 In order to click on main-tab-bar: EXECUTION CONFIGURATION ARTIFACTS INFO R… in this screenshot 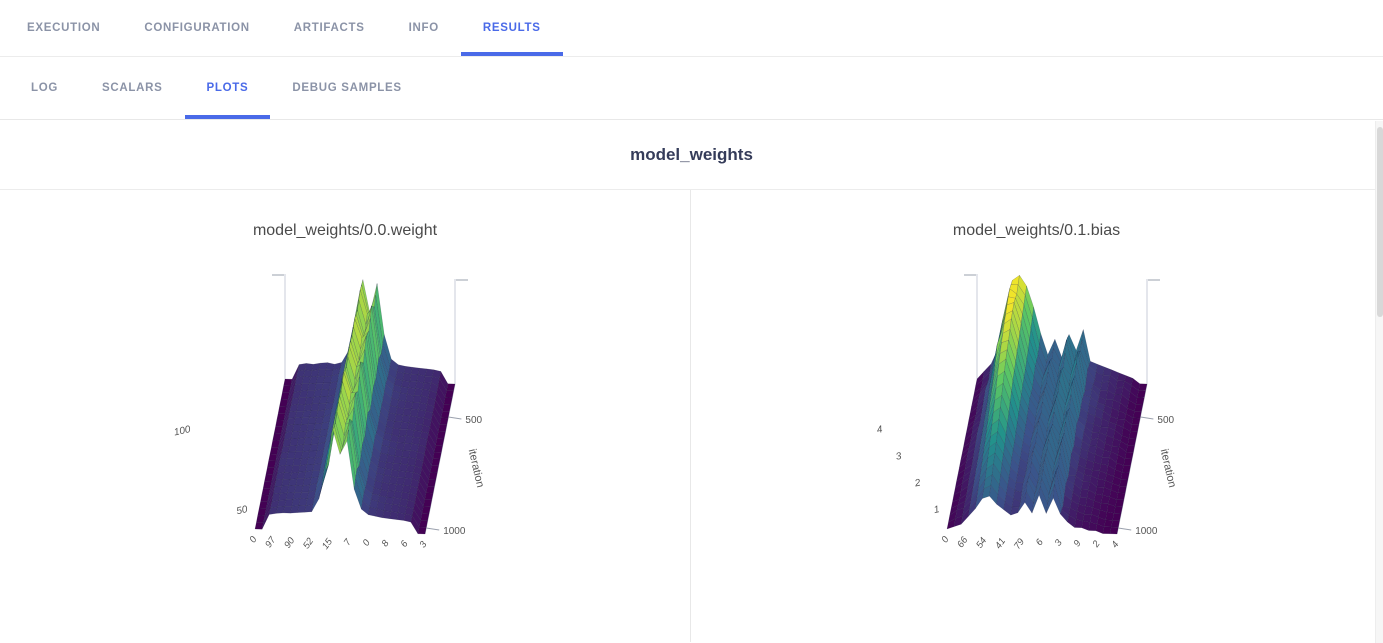, I will do `click(691, 28)`.